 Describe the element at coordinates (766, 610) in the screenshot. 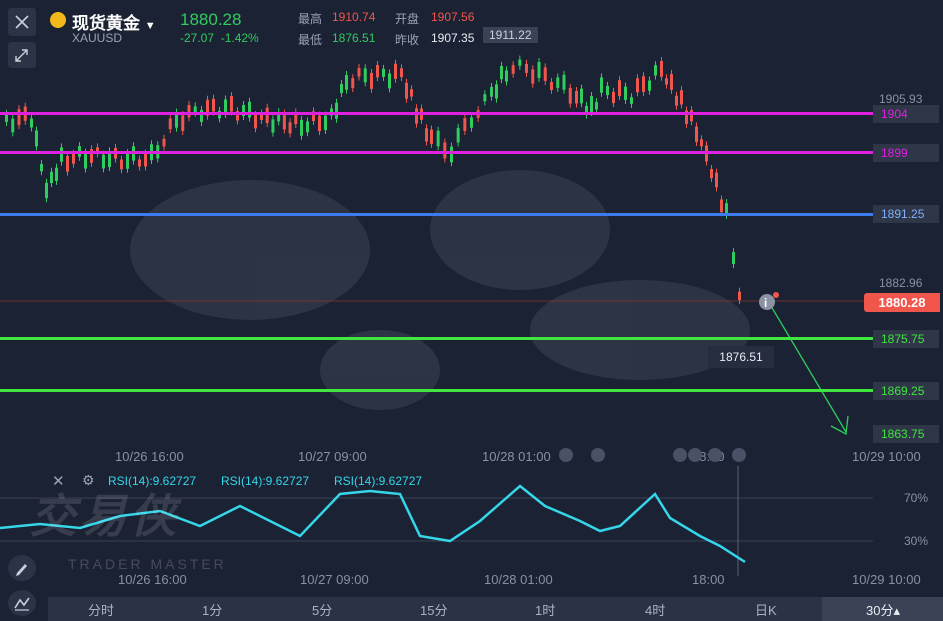

I see `timeframe-tab-daily: 日K` at that location.